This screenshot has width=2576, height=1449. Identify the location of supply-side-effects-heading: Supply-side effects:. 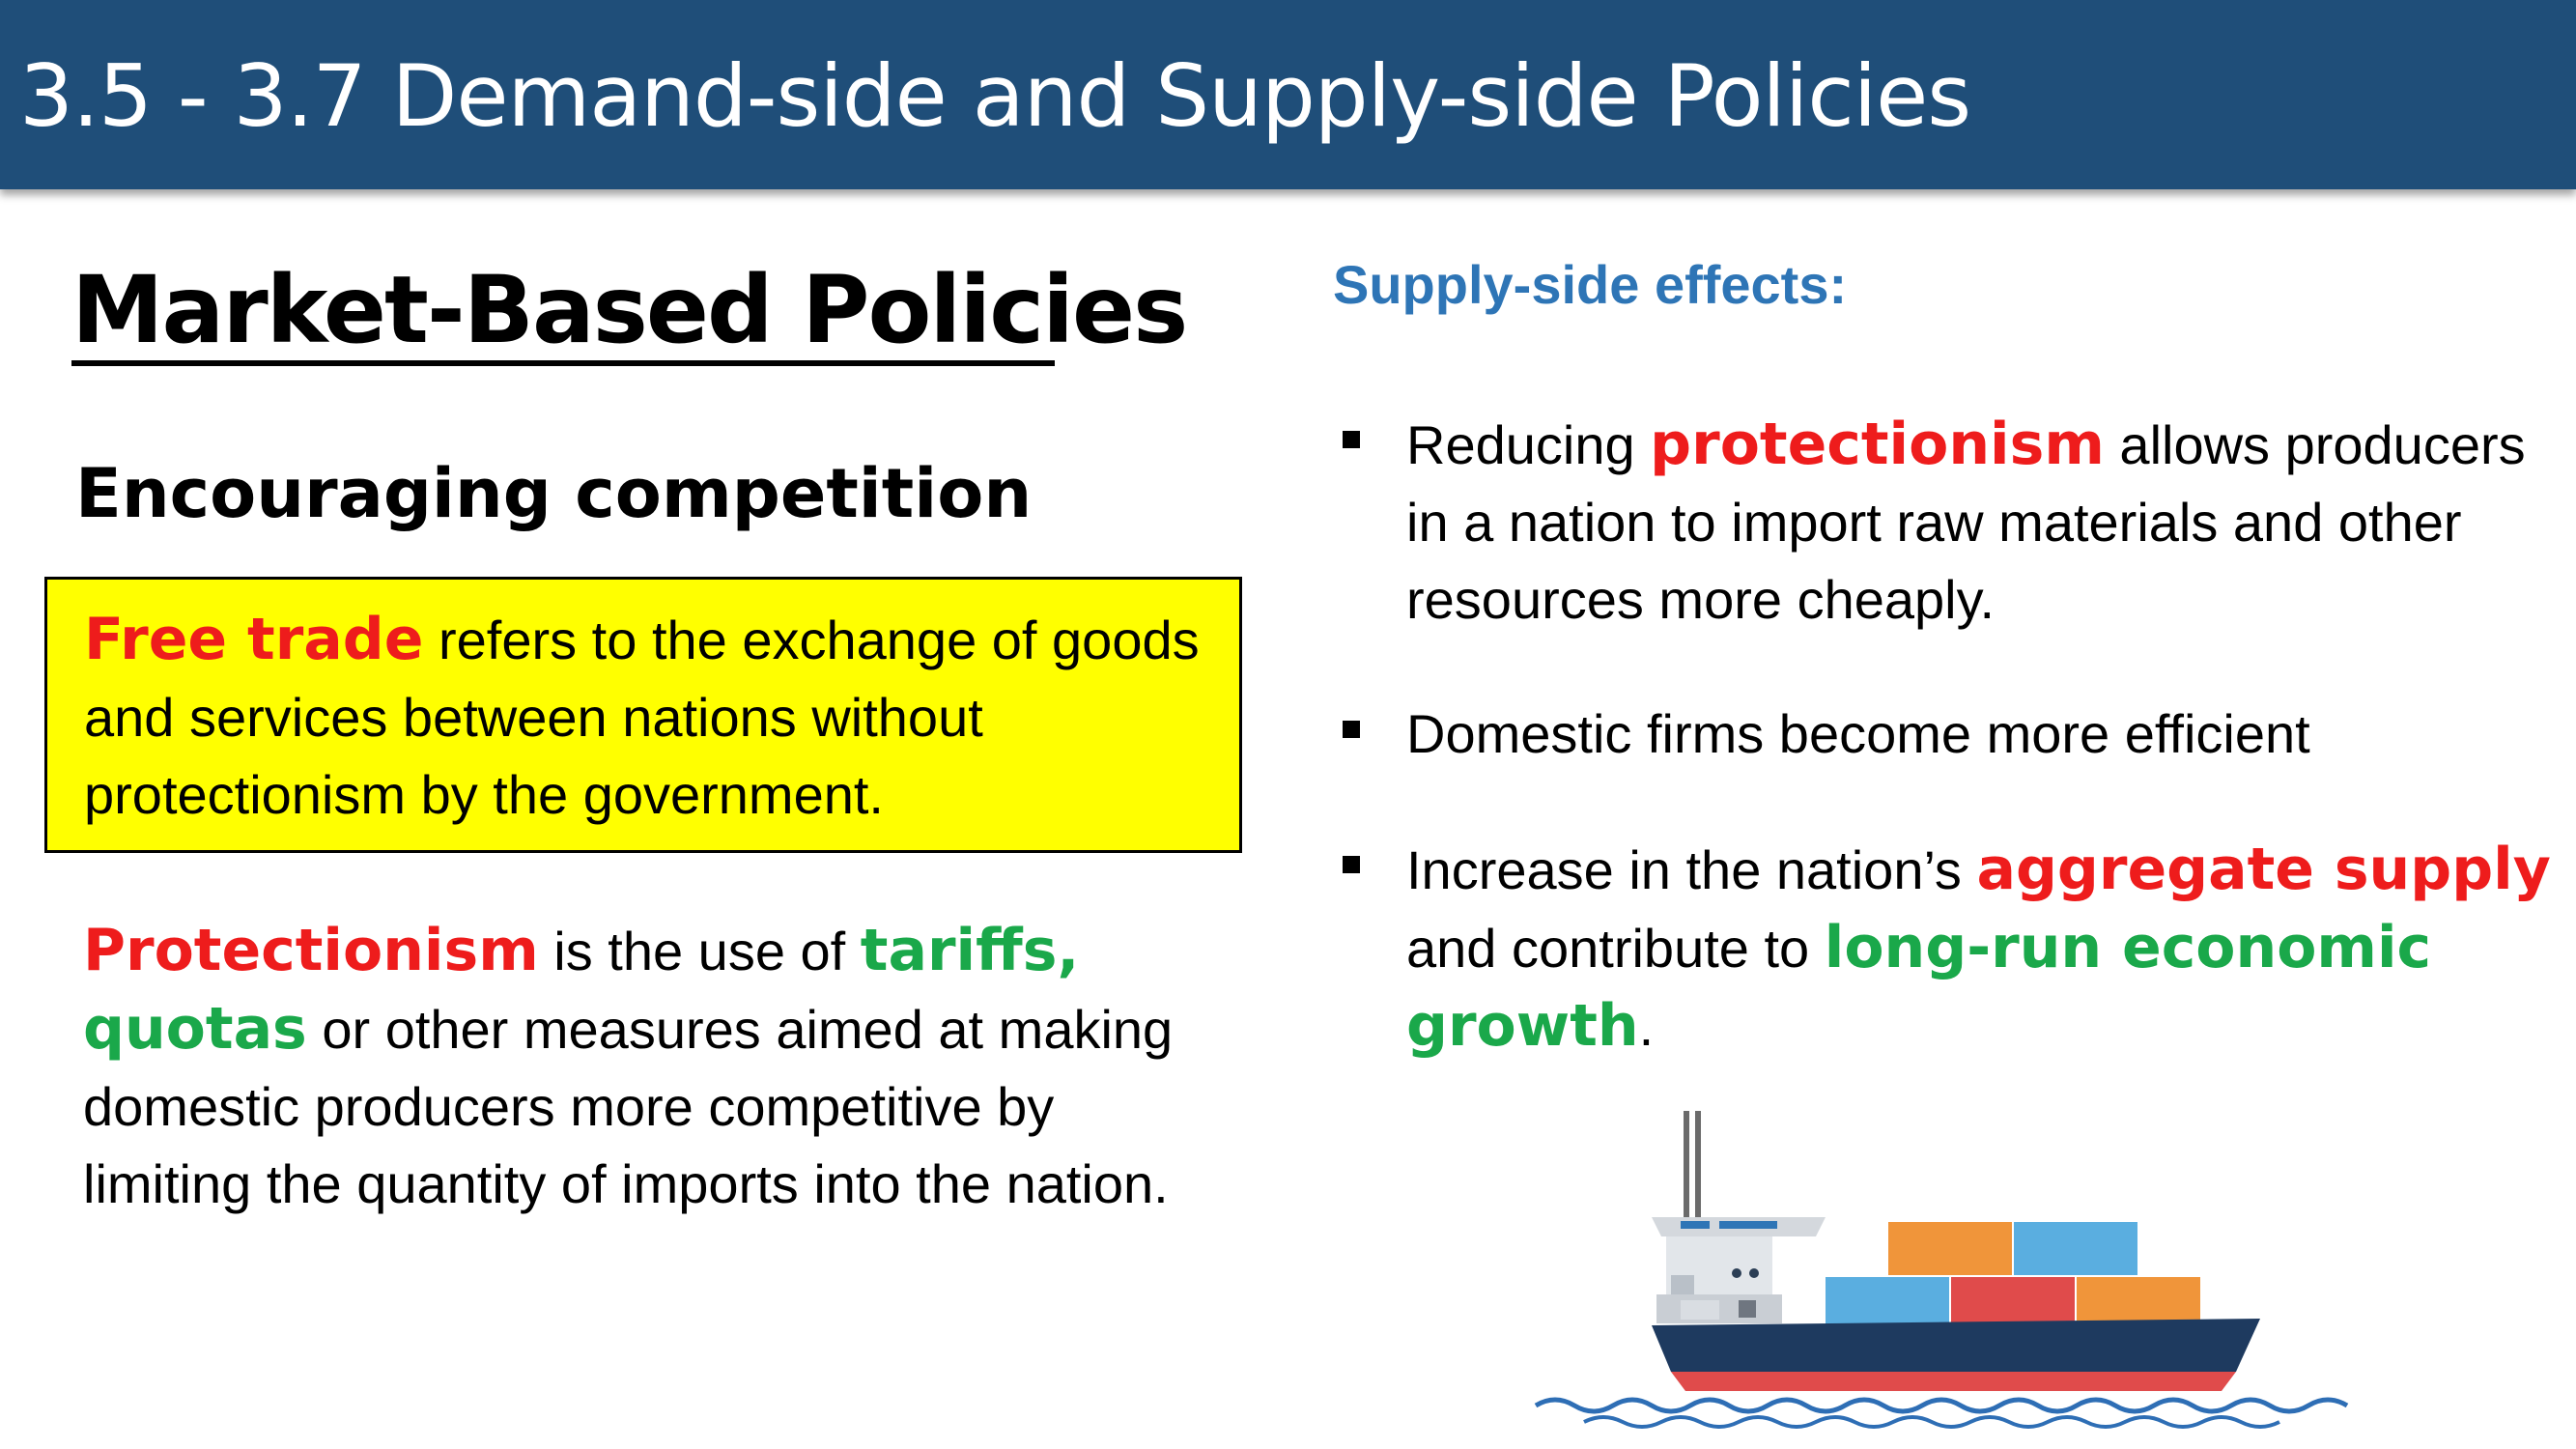
(1590, 284).